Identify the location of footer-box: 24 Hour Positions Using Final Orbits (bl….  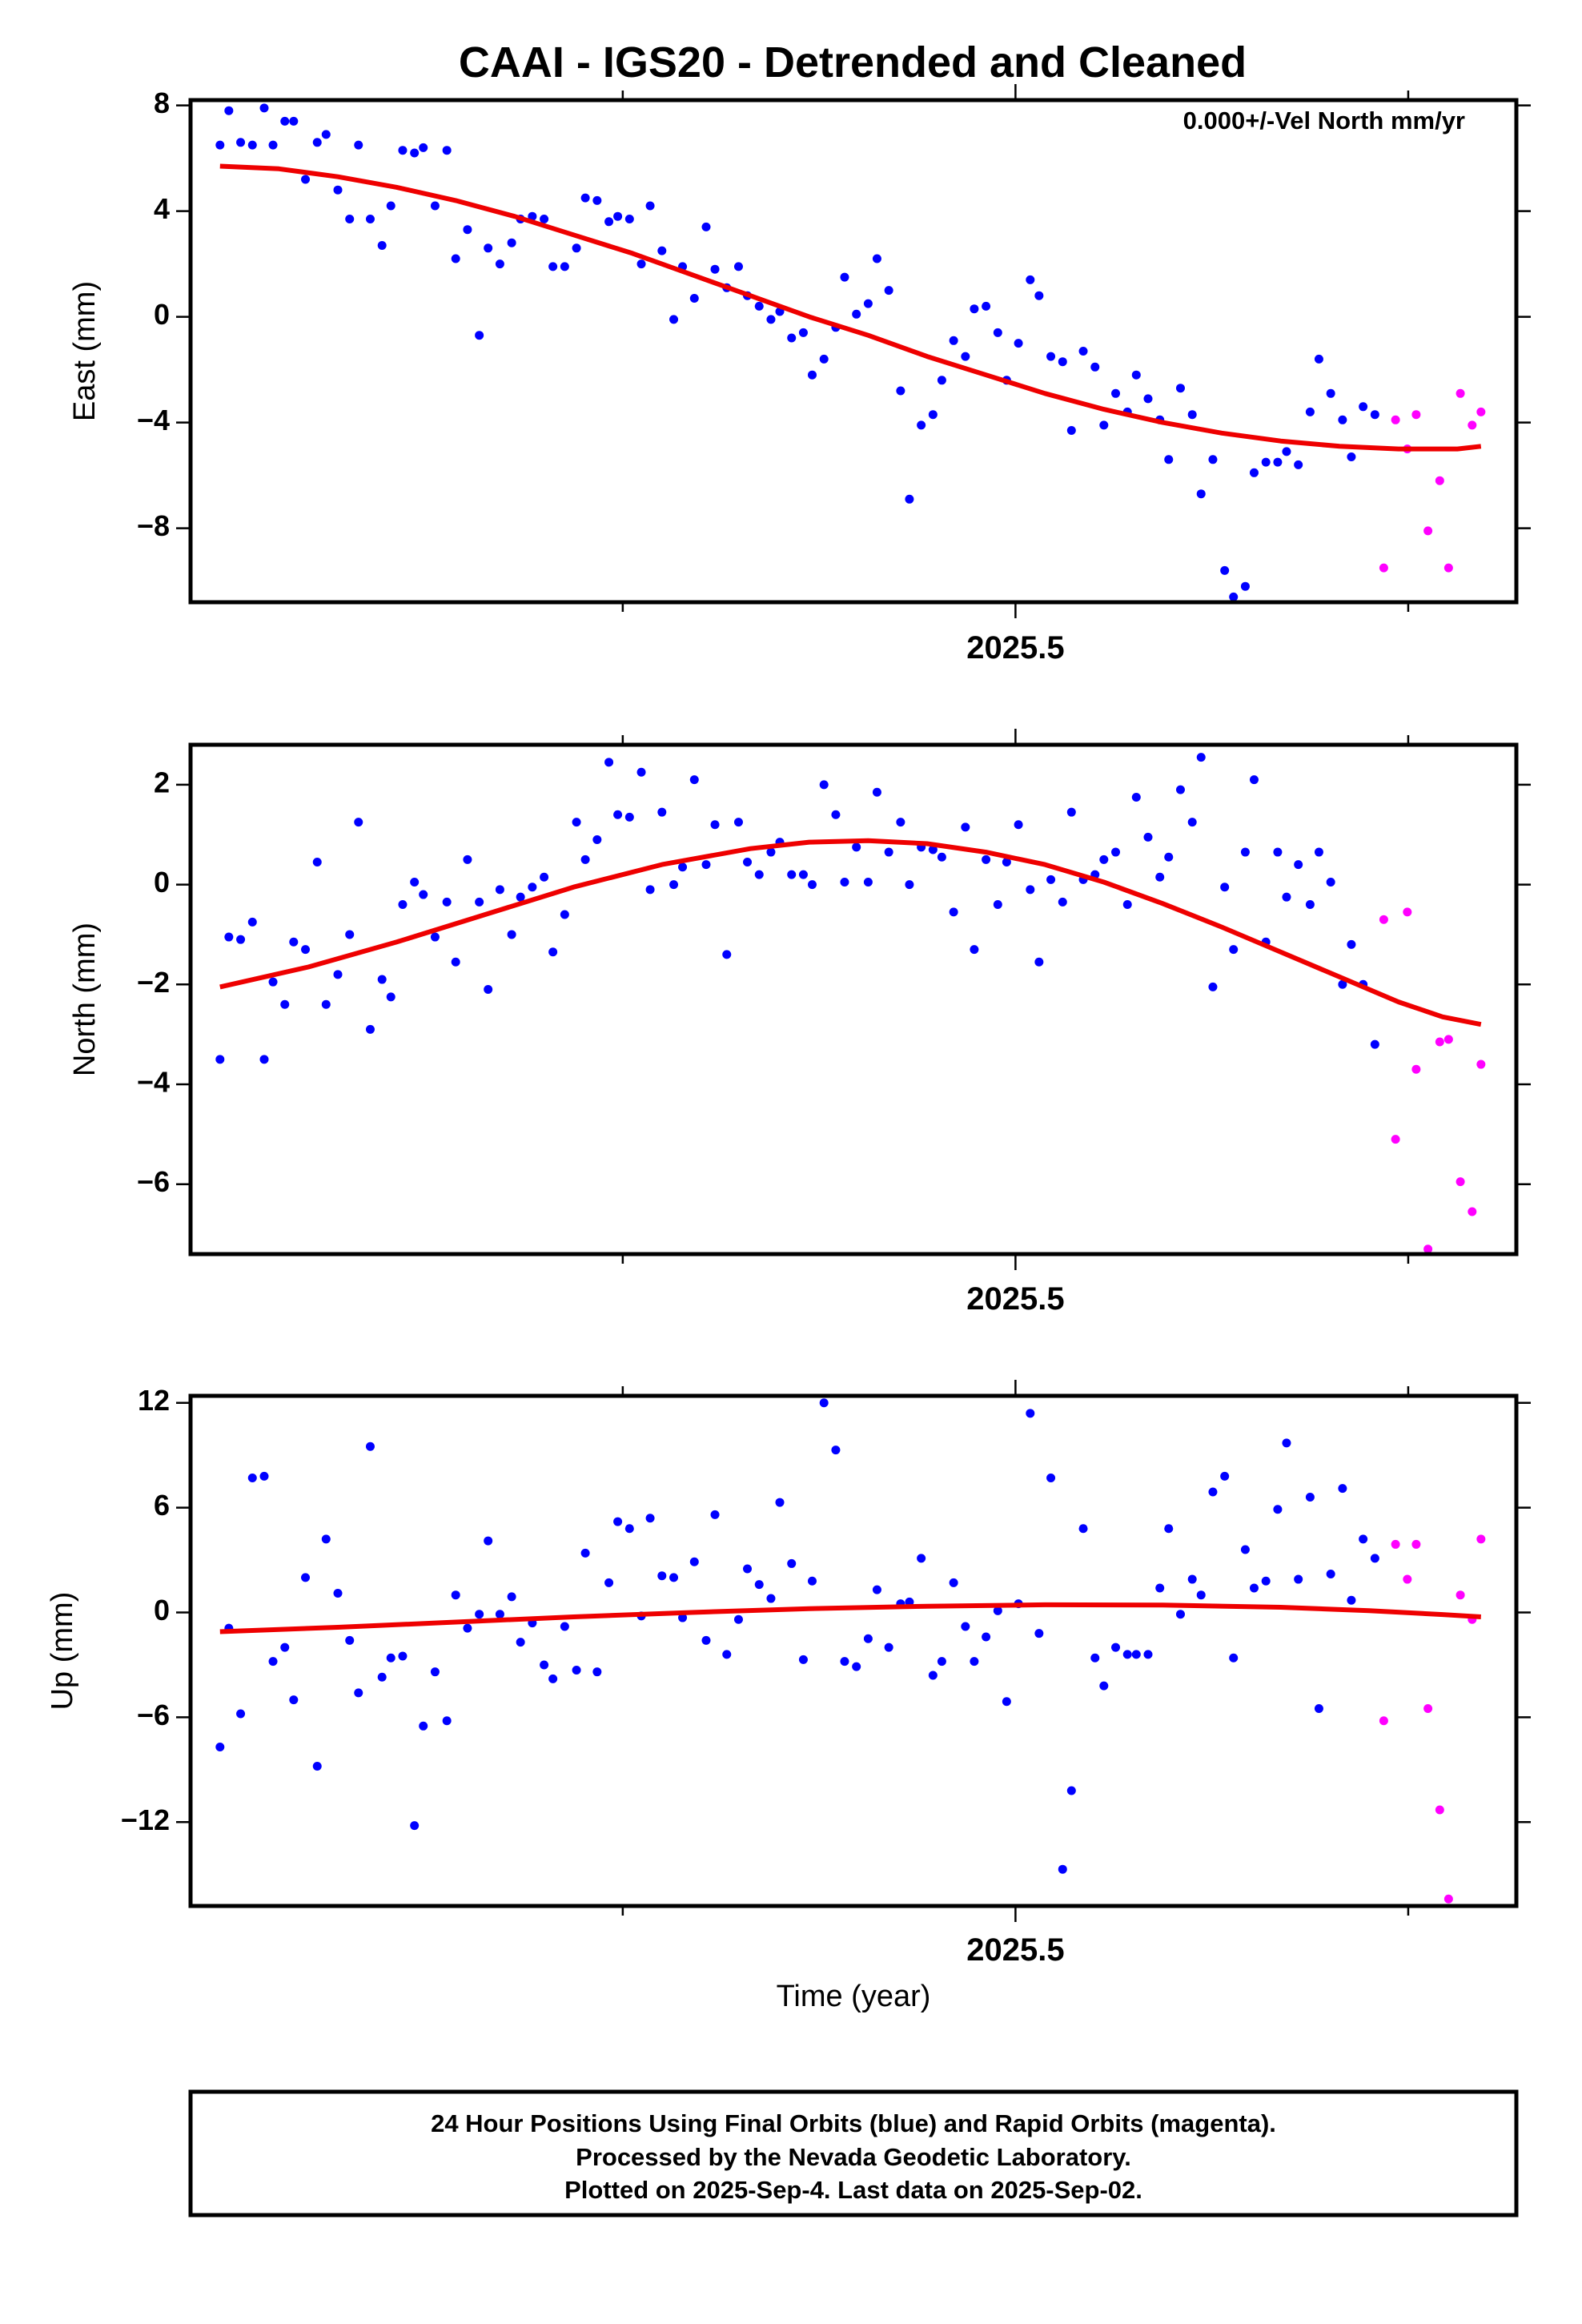
(853, 2153).